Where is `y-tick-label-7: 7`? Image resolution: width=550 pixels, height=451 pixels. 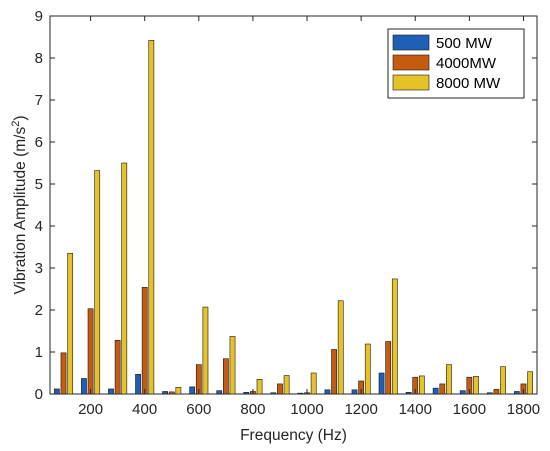 y-tick-label-7: 7 is located at coordinates (39, 100).